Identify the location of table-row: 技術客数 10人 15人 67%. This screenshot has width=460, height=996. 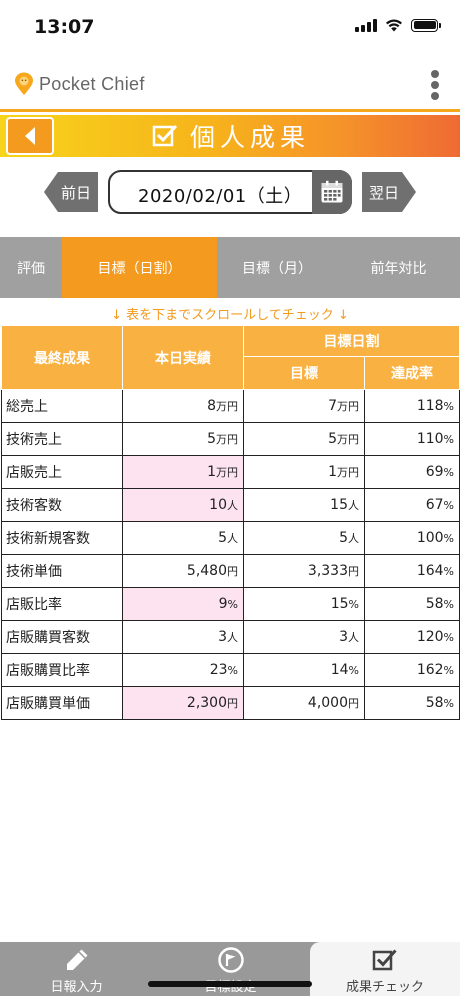
(230, 505).